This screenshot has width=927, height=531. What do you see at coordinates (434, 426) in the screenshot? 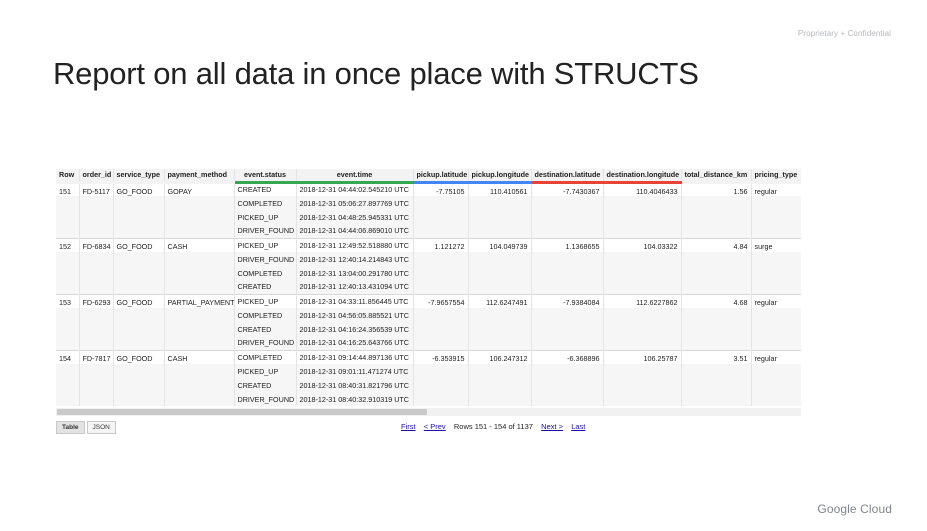
I see `prev-page-link: < Prev` at bounding box center [434, 426].